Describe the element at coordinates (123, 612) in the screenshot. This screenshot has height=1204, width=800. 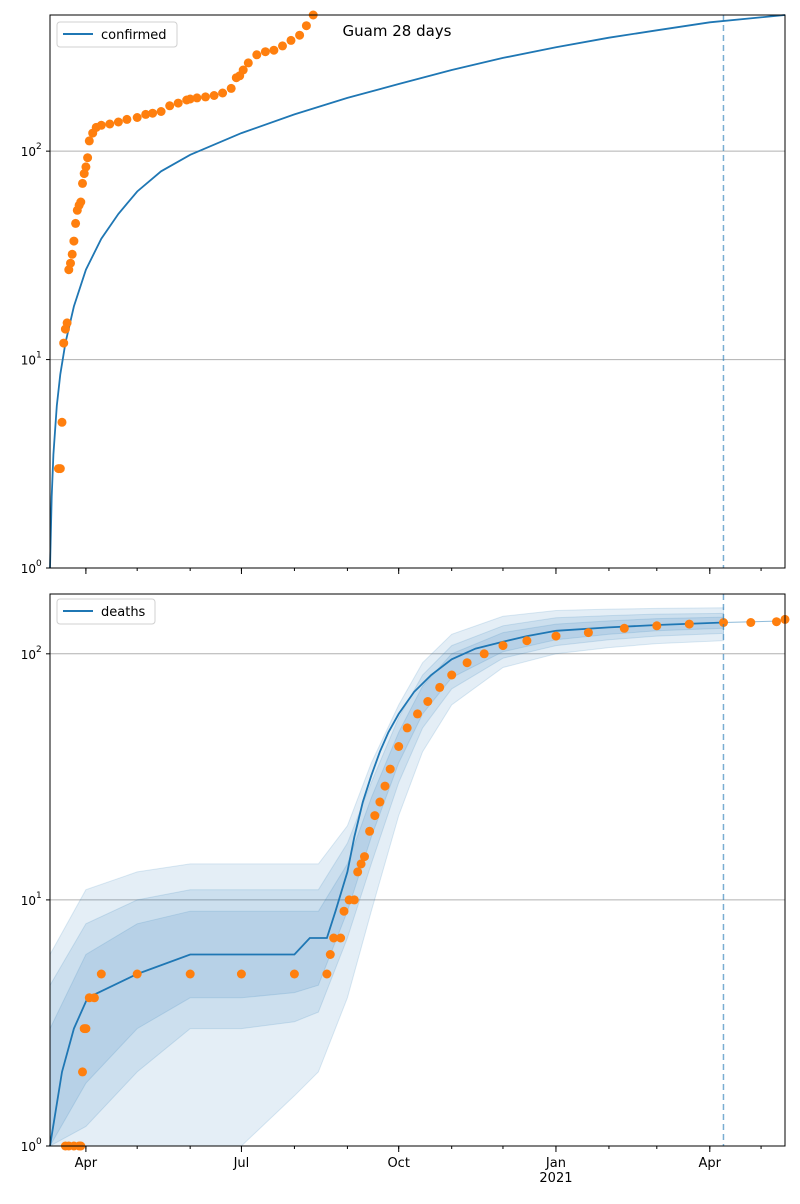
I see `deaths-legend-label: deaths` at that location.